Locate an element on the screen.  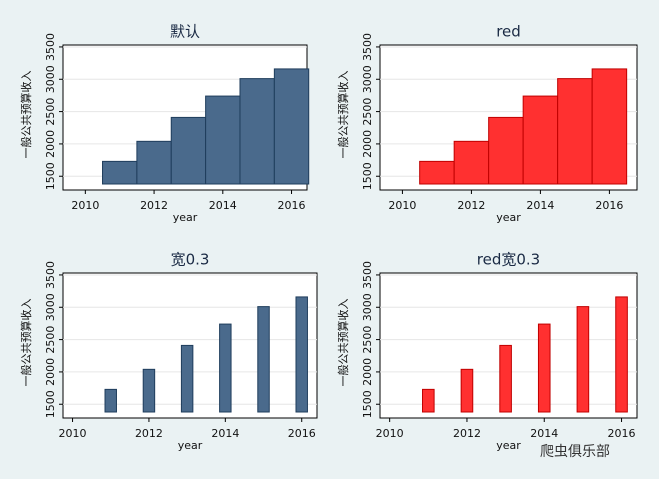
chart-title: 宽0.3 is located at coordinates (190, 260).